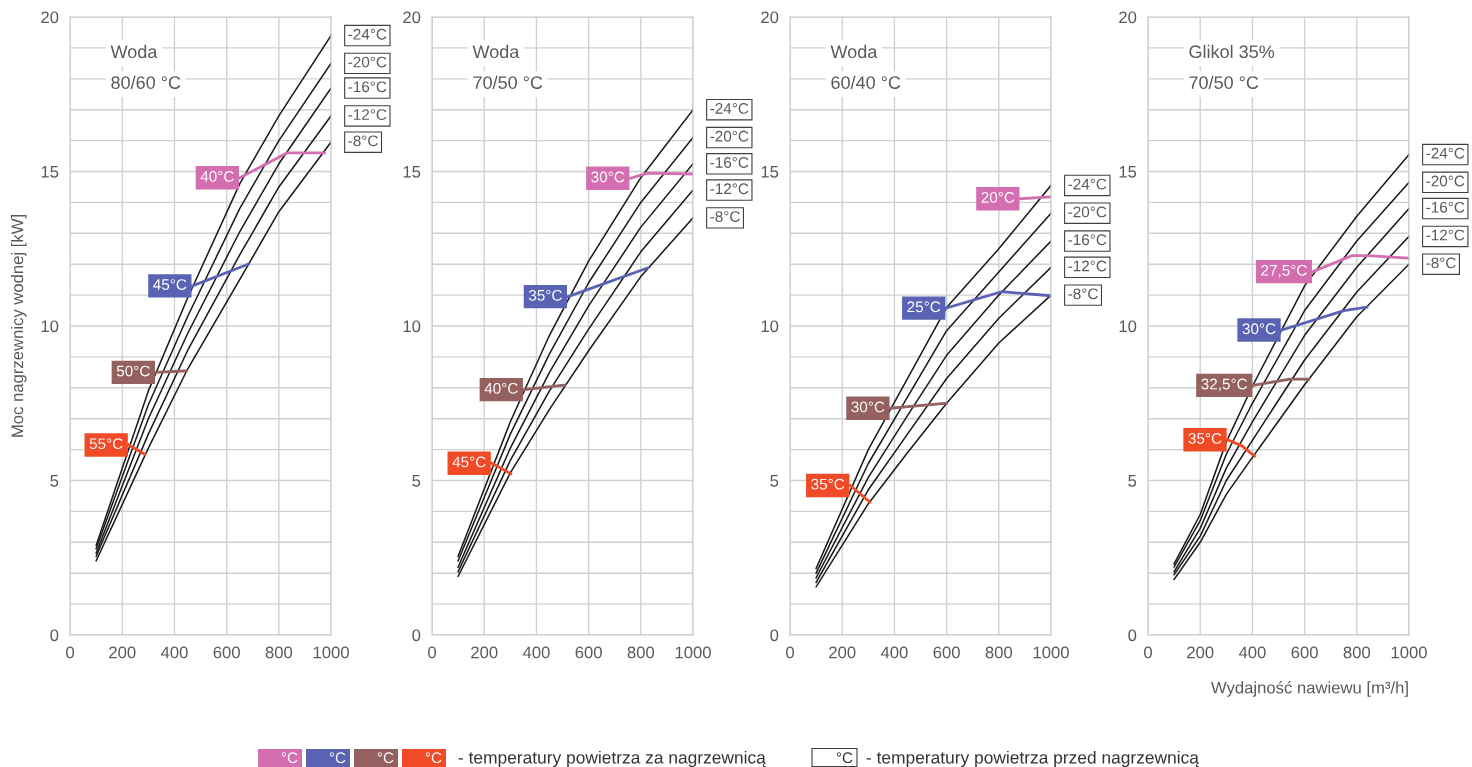 The height and width of the screenshot is (767, 1472). I want to click on text: 80/60 °C, so click(146, 82).